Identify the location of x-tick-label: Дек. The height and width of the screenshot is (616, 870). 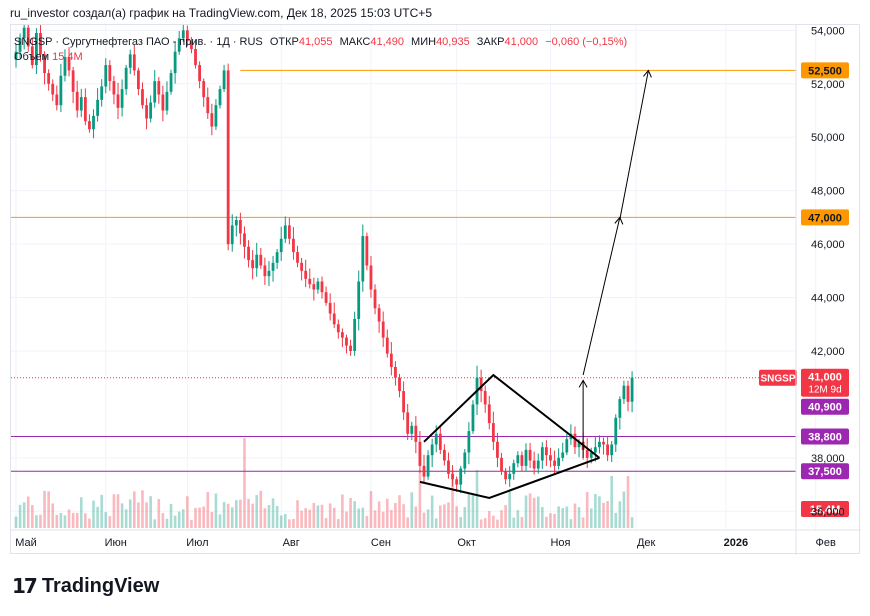
(646, 543).